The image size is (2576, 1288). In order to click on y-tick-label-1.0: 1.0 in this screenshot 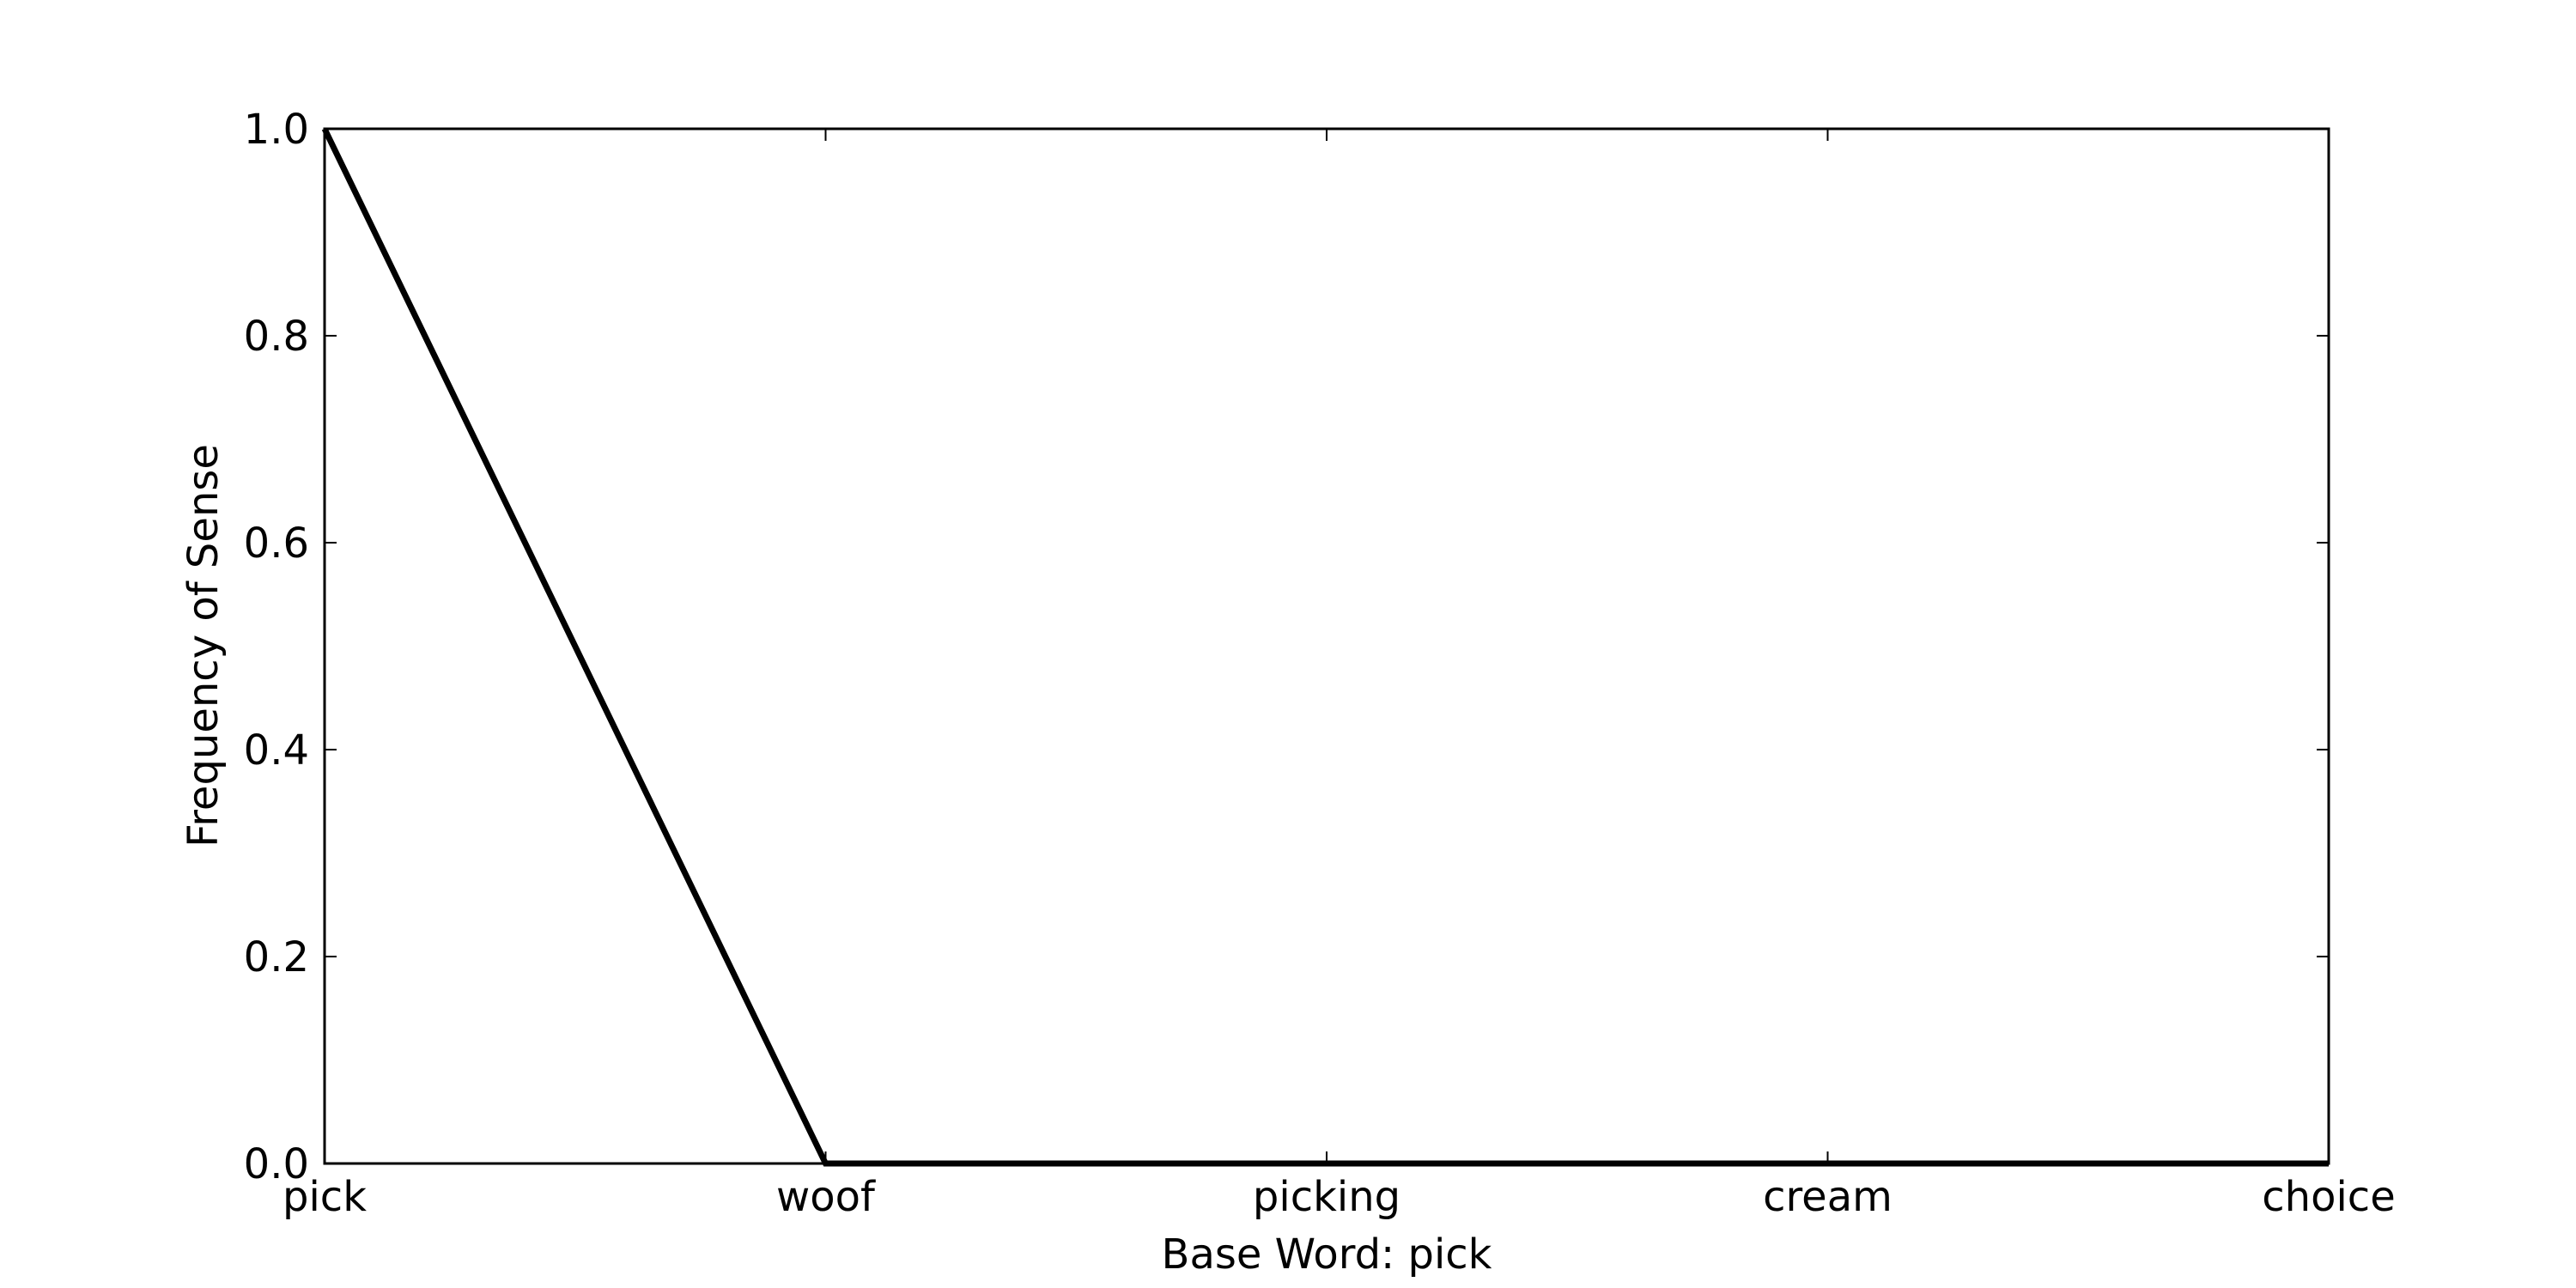, I will do `click(276, 130)`.